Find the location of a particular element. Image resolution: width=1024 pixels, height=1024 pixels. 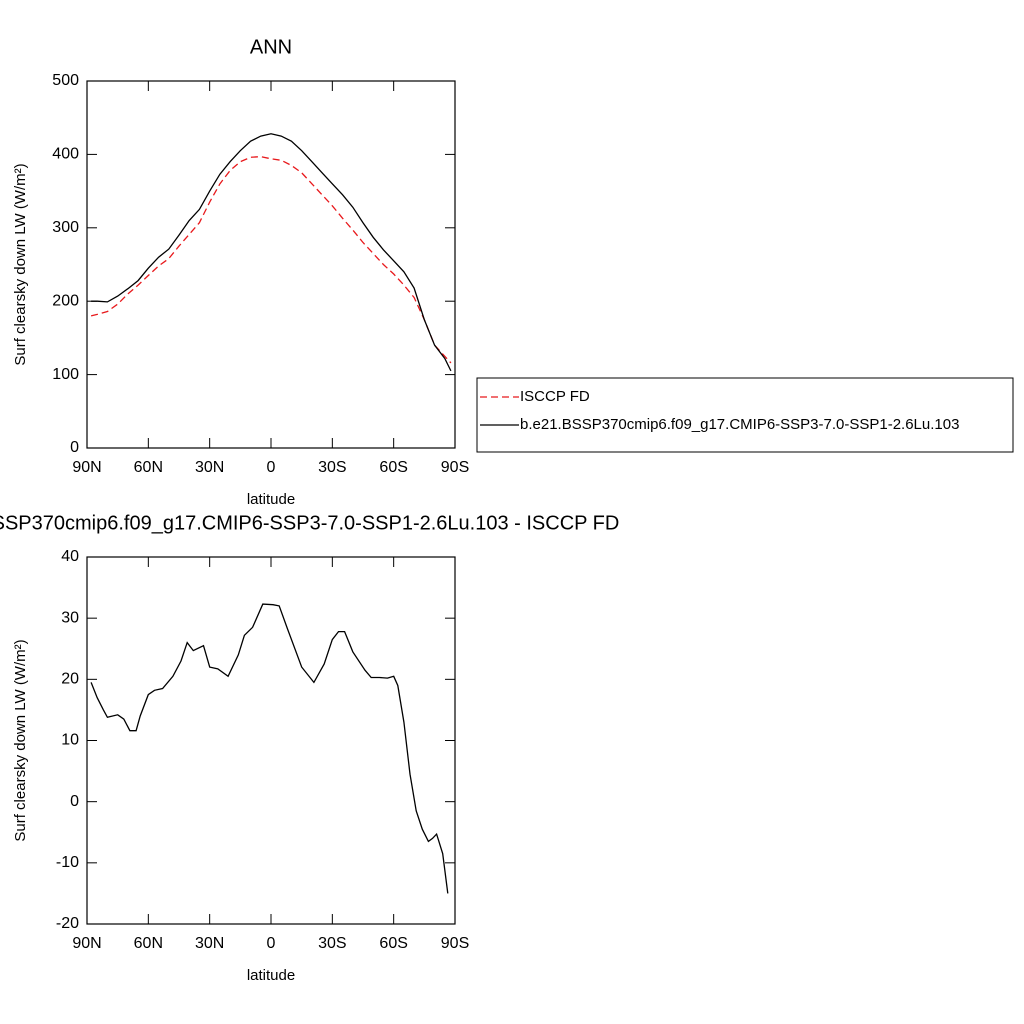

y-tick-label: 100 is located at coordinates (65, 374).